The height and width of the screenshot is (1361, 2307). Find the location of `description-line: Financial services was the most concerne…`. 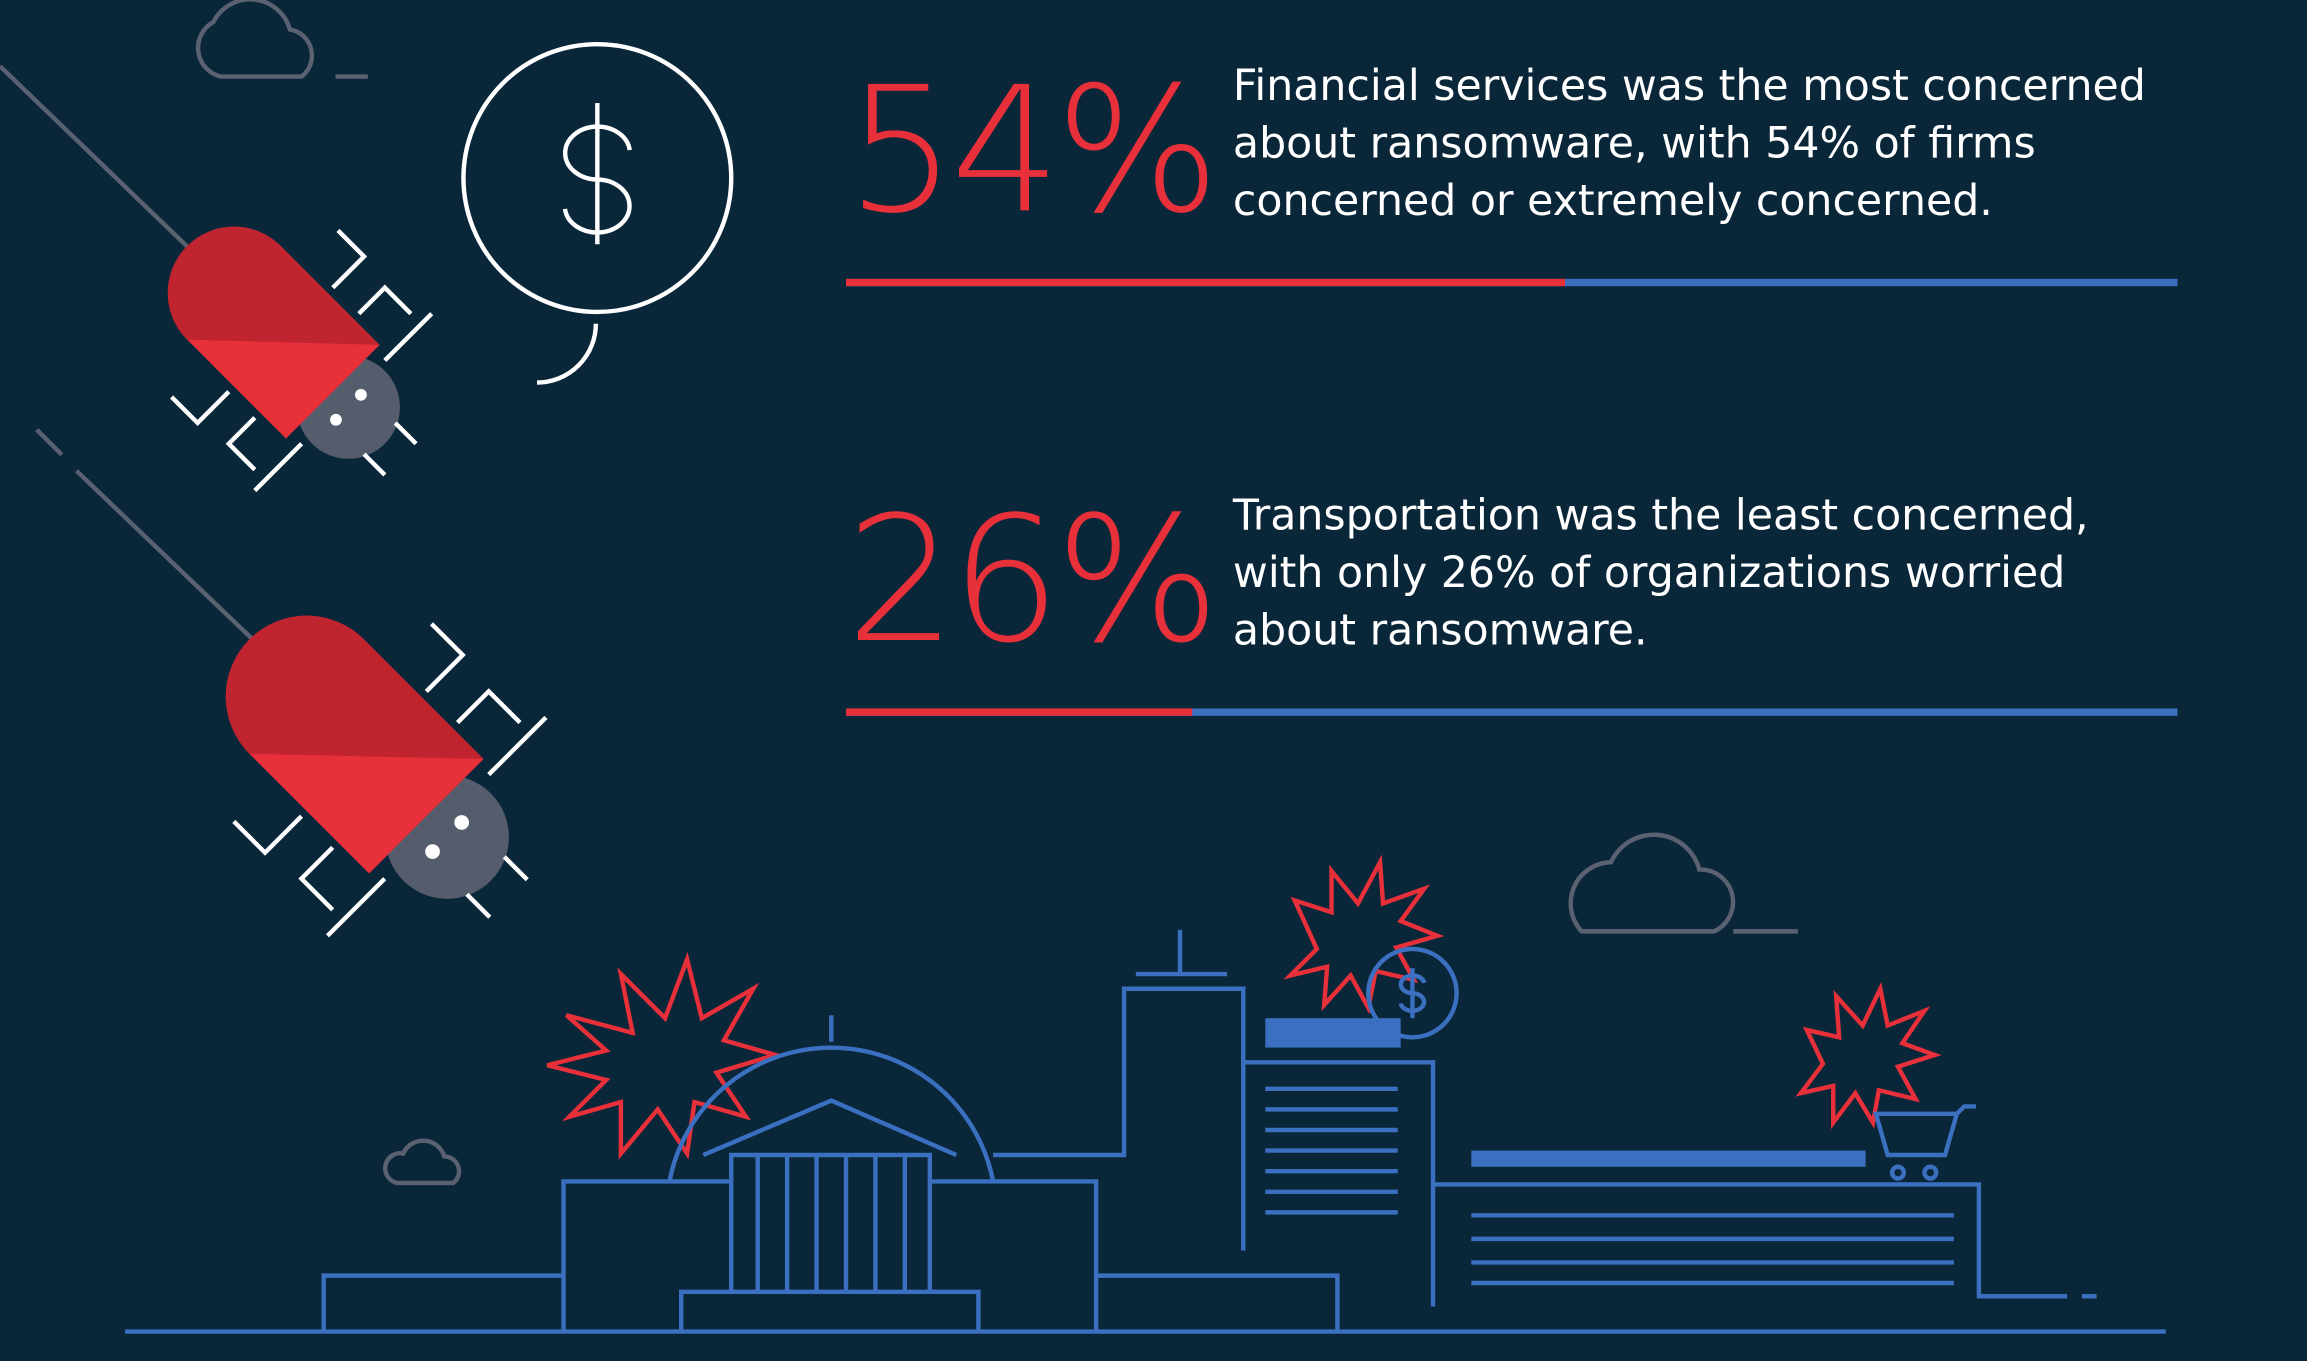

description-line: Financial services was the most concerne… is located at coordinates (1689, 86).